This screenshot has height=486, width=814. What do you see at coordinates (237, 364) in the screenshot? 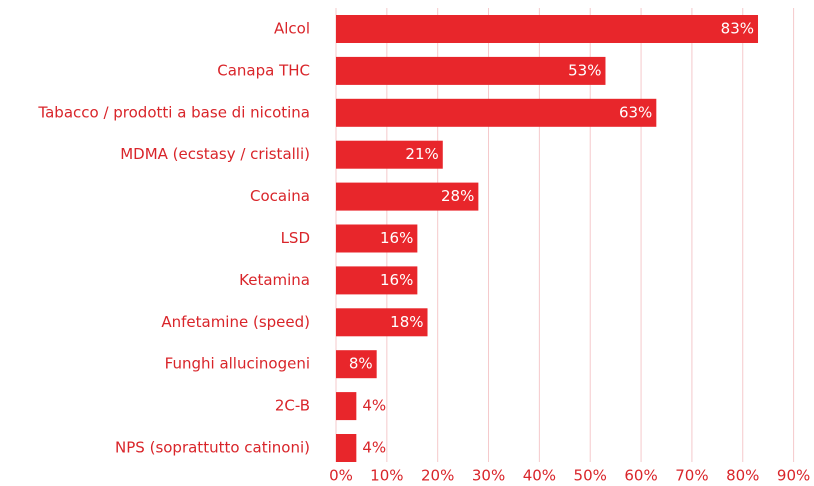
I see `category-label: Funghi allucinogeni` at bounding box center [237, 364].